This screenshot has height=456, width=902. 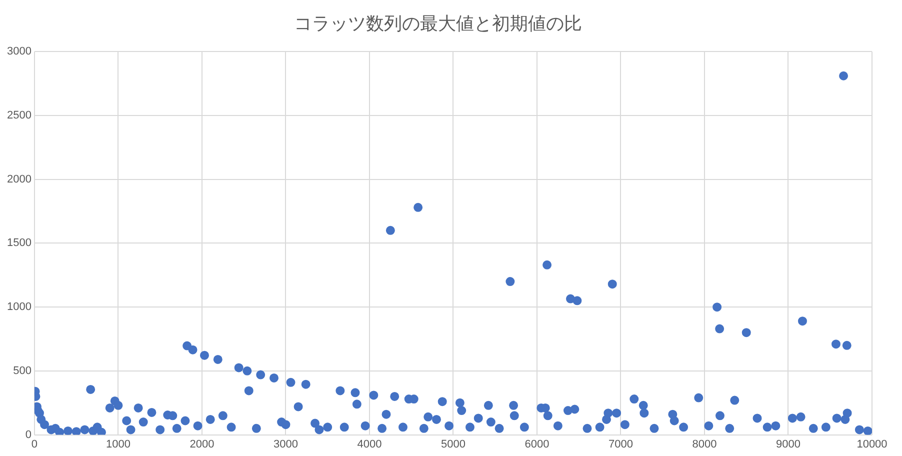 What do you see at coordinates (19, 52) in the screenshot?
I see `y-tick-label: 3000` at bounding box center [19, 52].